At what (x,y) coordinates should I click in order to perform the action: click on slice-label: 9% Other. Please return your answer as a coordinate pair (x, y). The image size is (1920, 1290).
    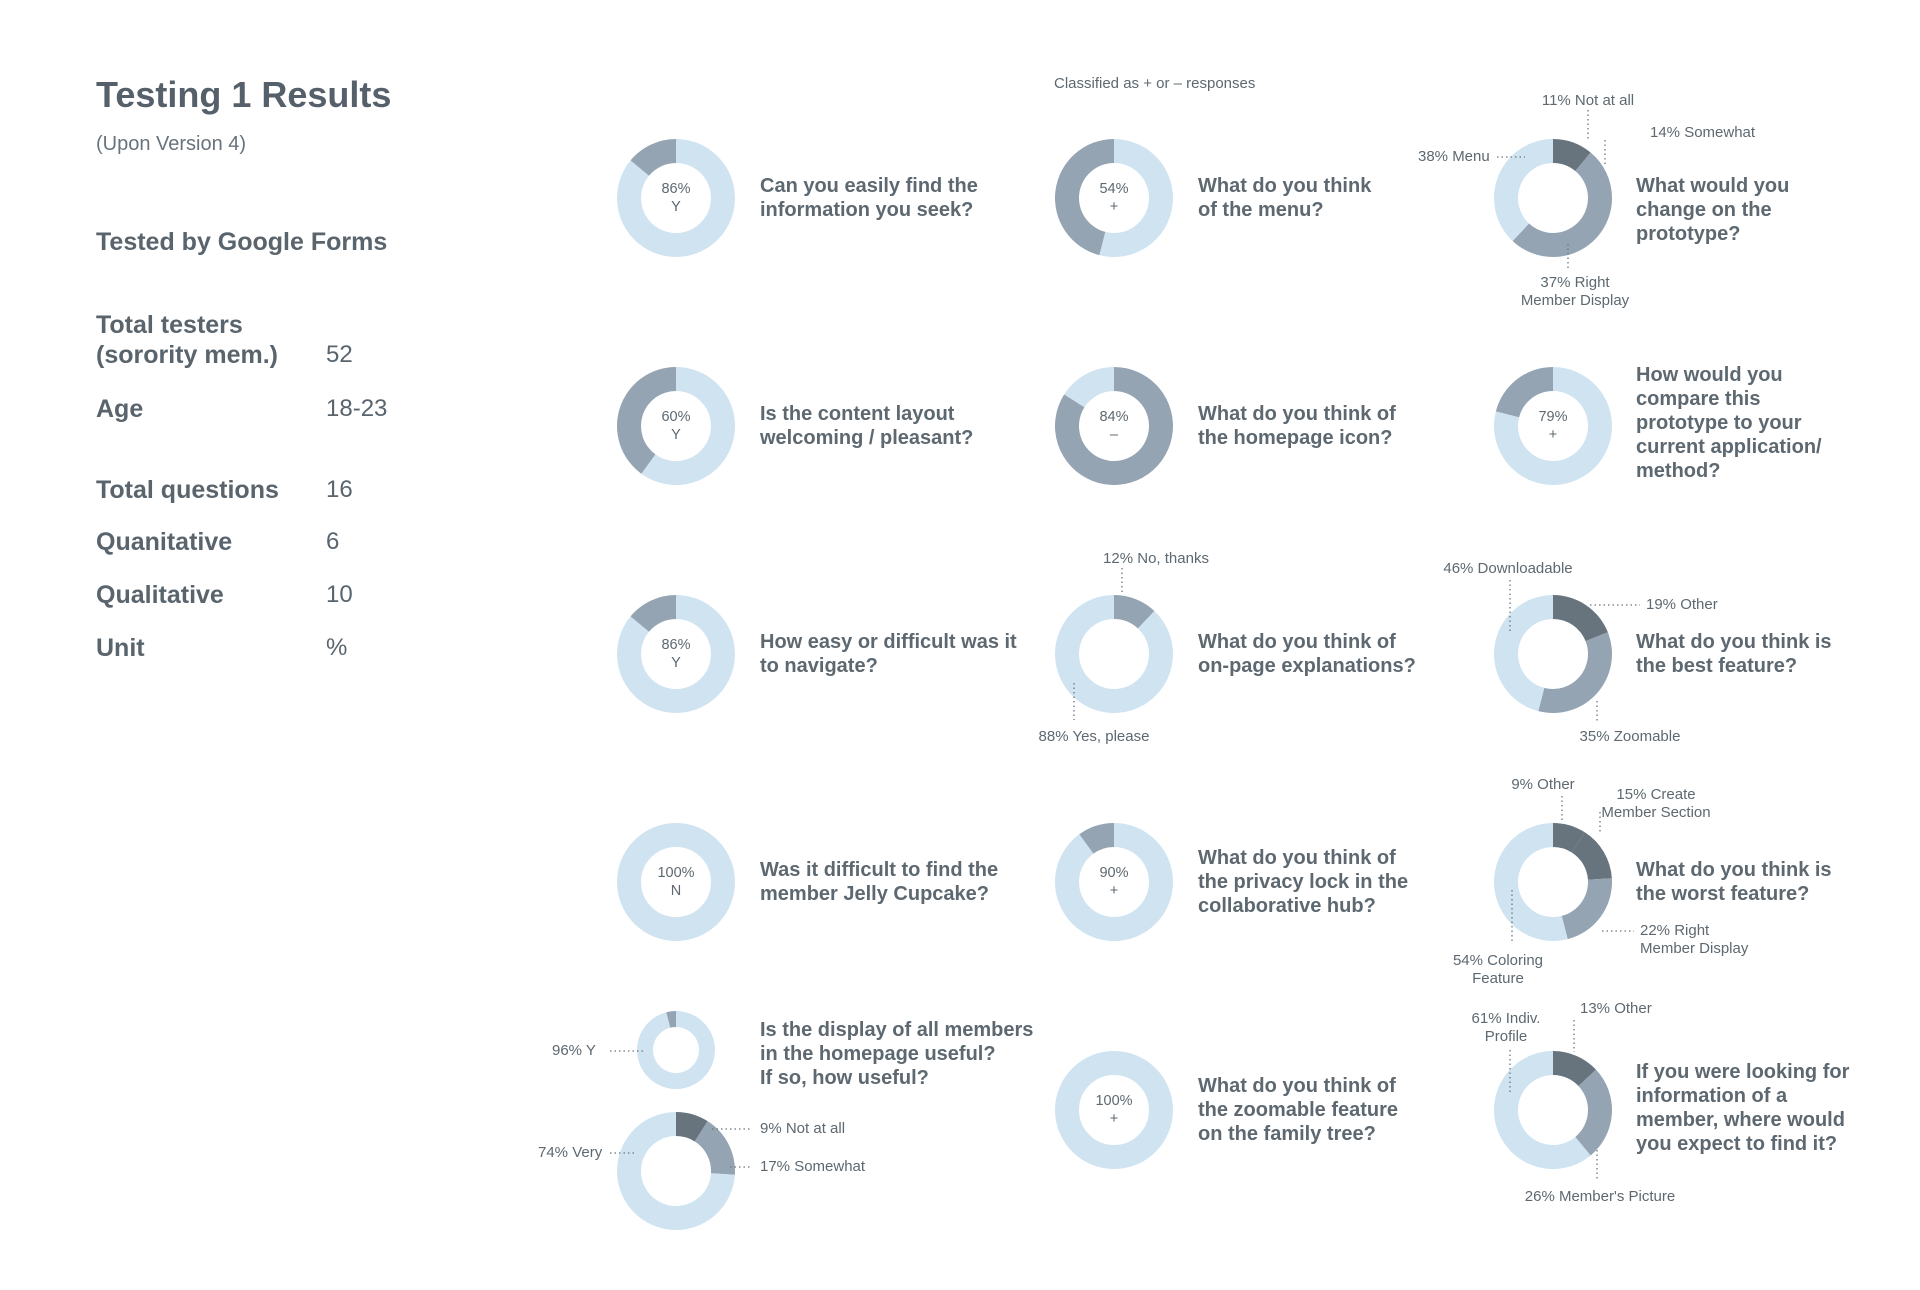
    Looking at the image, I should click on (1543, 785).